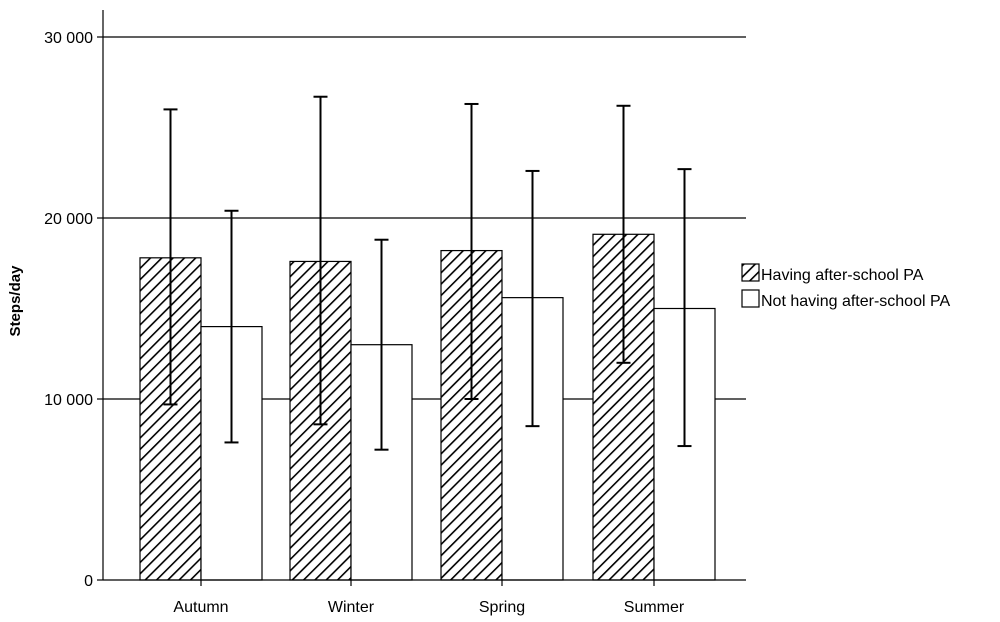 This screenshot has width=1000, height=622. What do you see at coordinates (502, 607) in the screenshot?
I see `x-tick-label: Spring` at bounding box center [502, 607].